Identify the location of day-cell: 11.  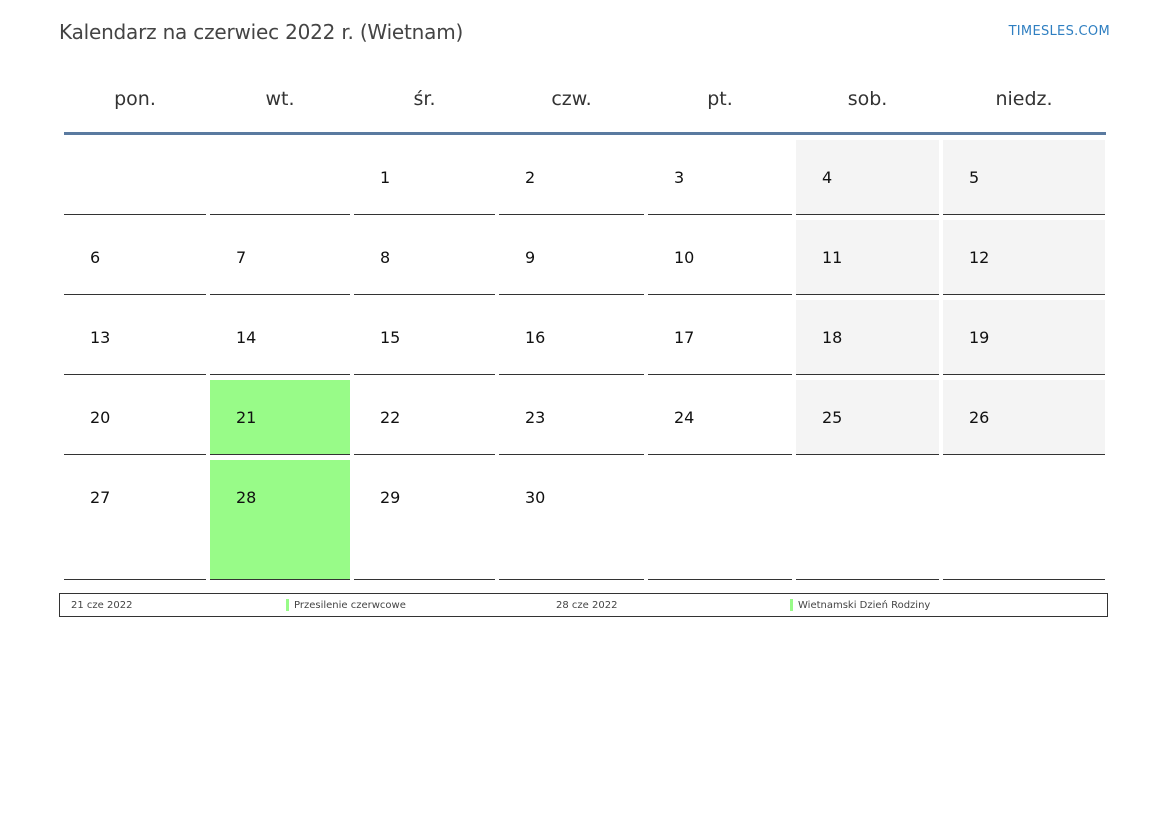
(867, 257).